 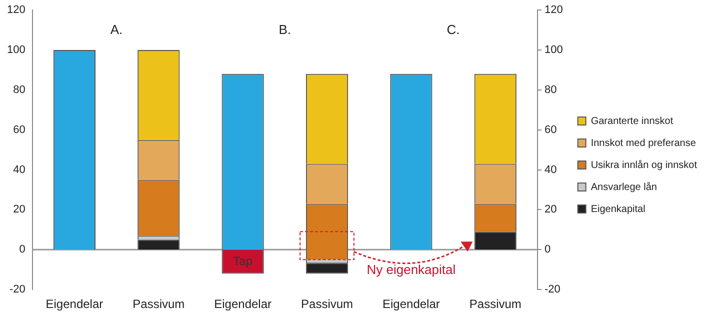 What do you see at coordinates (285, 29) in the screenshot?
I see `annotation: B.` at bounding box center [285, 29].